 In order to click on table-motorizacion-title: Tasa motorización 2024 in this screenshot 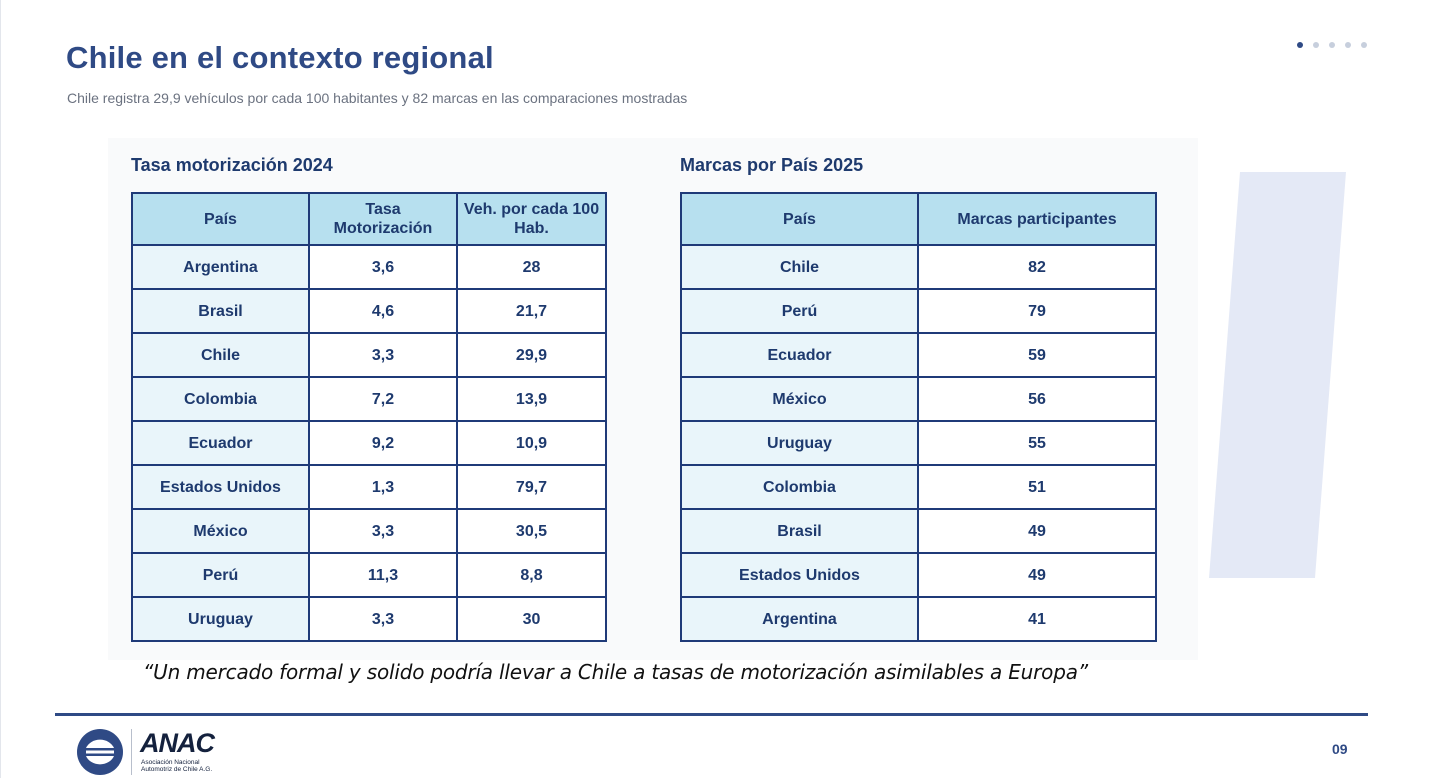, I will do `click(232, 165)`.